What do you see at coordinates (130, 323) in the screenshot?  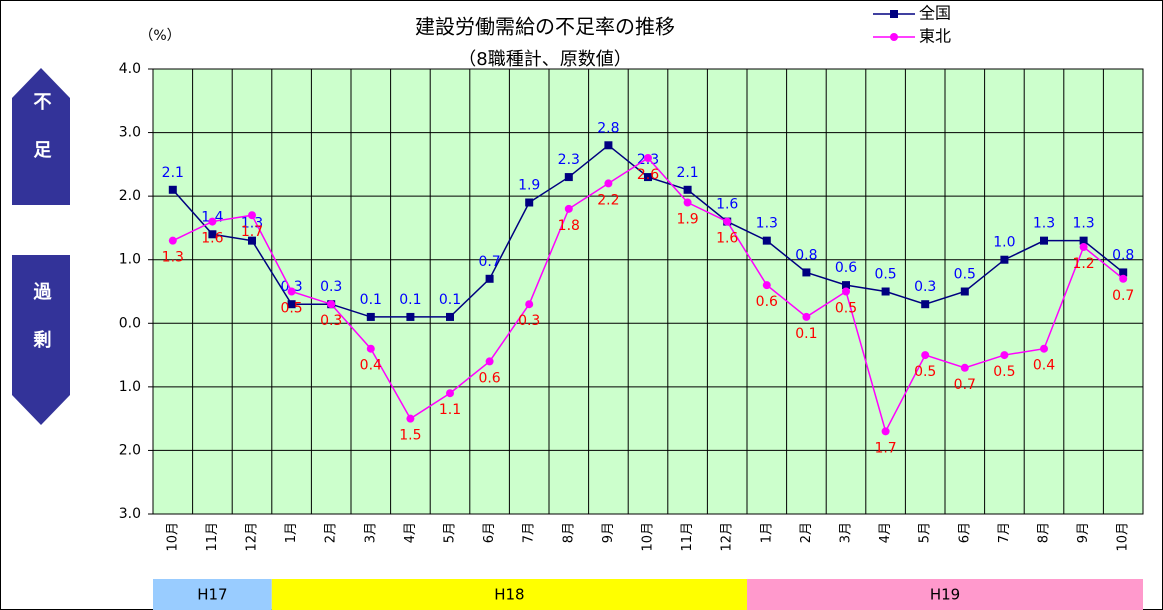 I see `y-tick-label: 0.0` at bounding box center [130, 323].